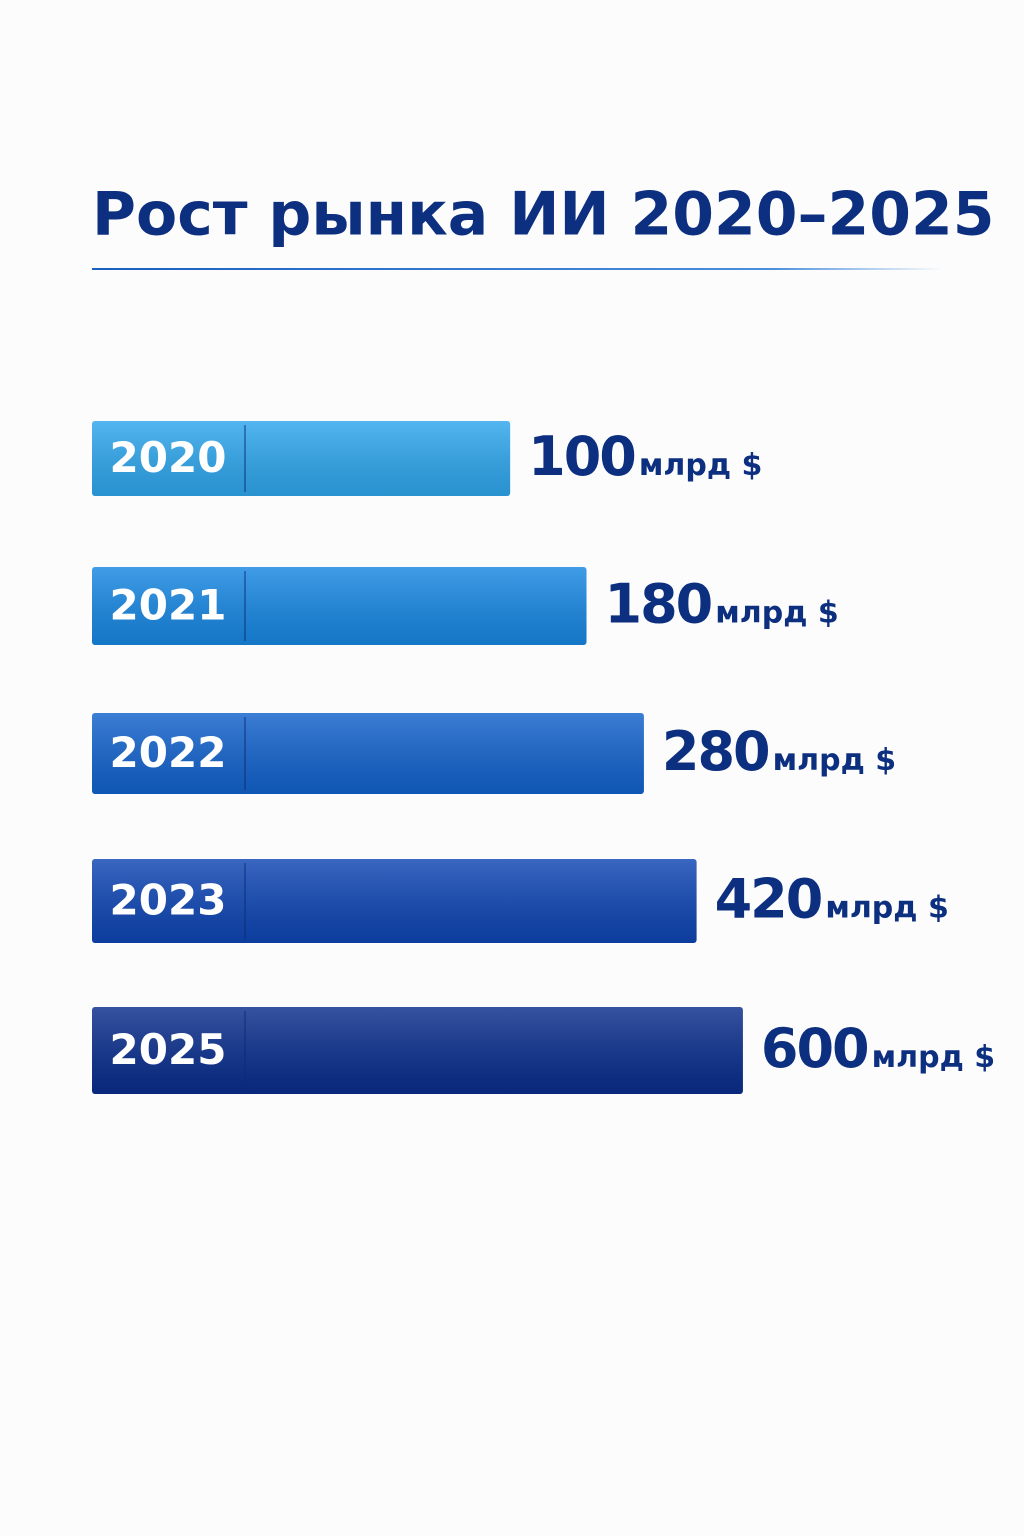  I want to click on chart-title: Рост рынка ИИ 2020–2025, so click(543, 215).